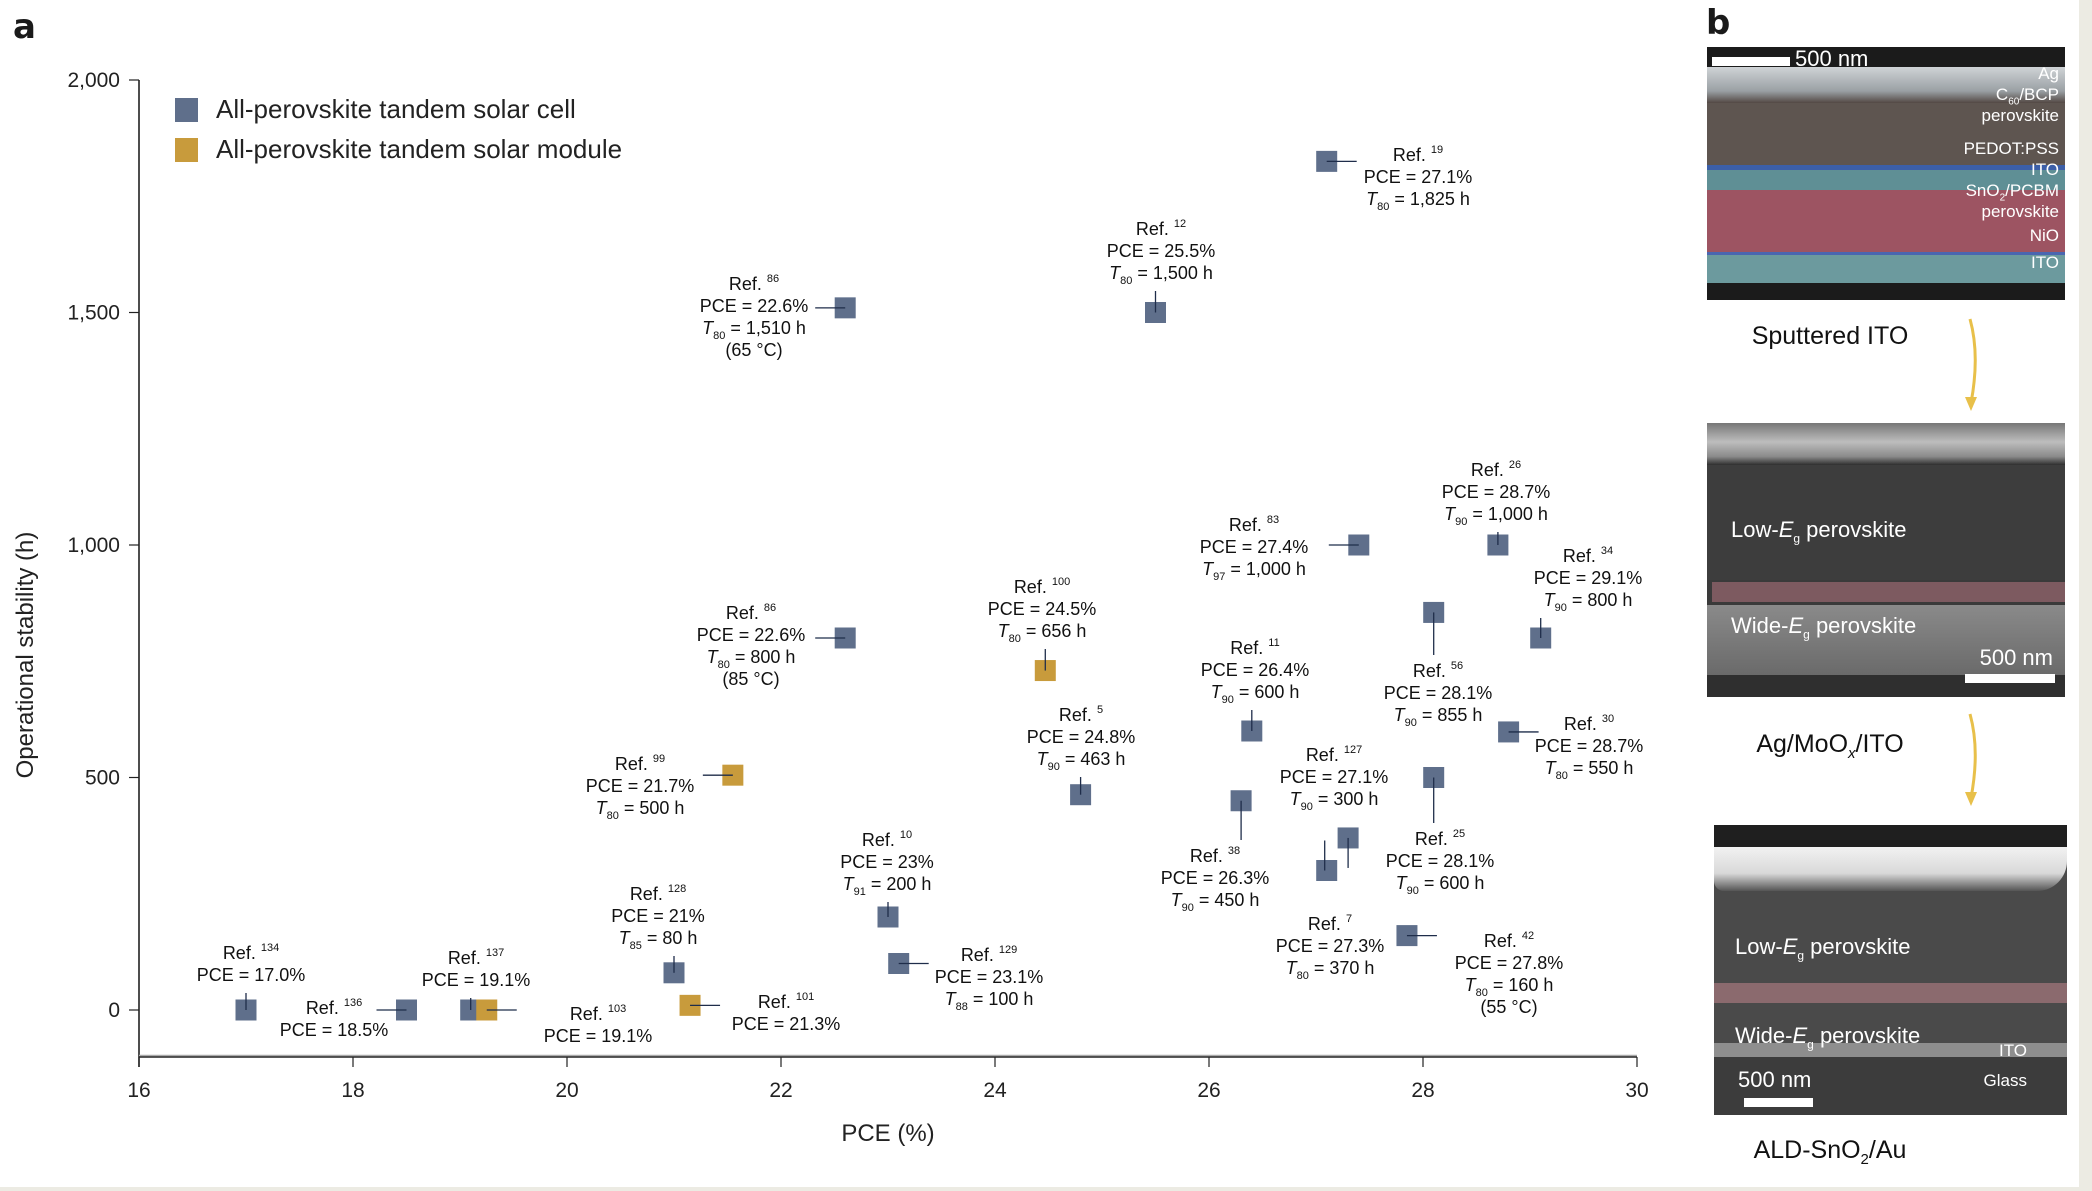 The image size is (2092, 1191). Describe the element at coordinates (1509, 963) in the screenshot. I see `point-pce-label: PCE = 27.8%` at that location.